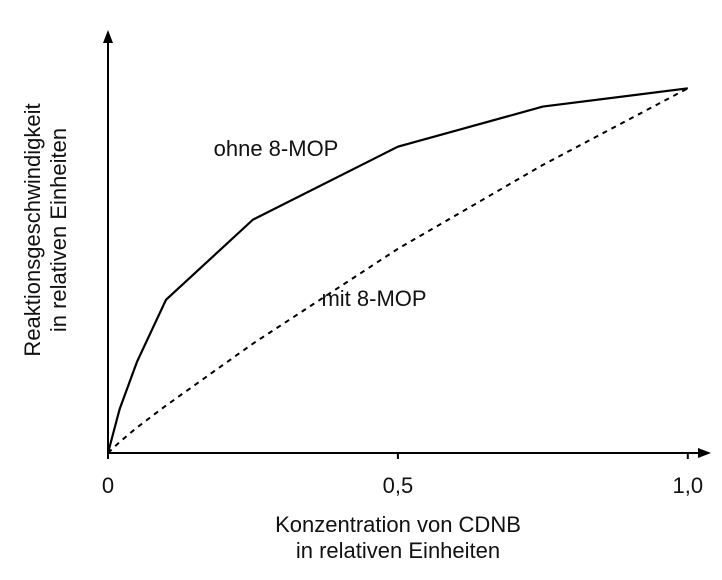 The height and width of the screenshot is (580, 722). Describe the element at coordinates (373, 298) in the screenshot. I see `series-label: mit 8-MOP` at that location.